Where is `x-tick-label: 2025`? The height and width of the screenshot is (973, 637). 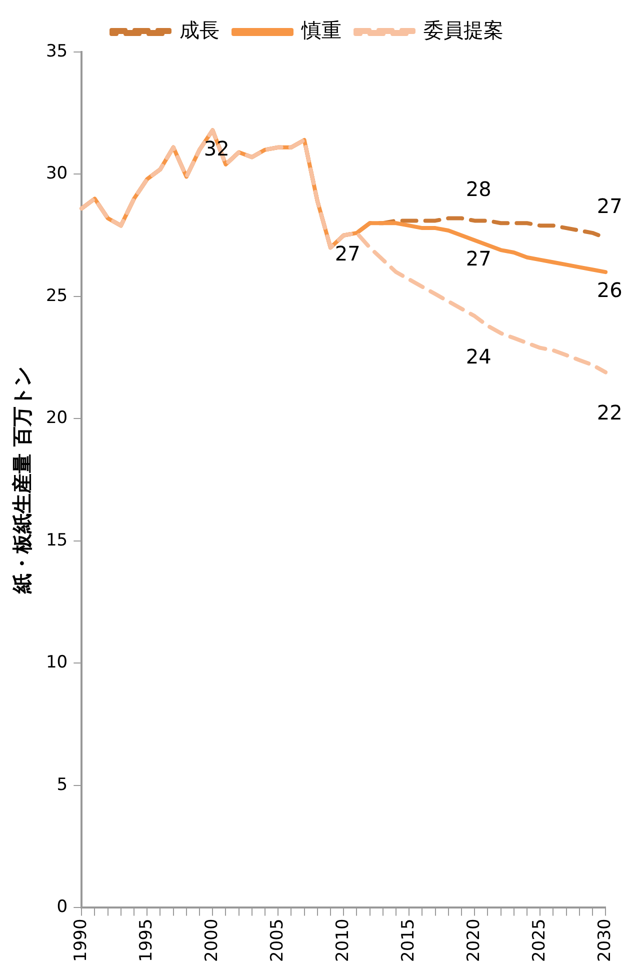
x-tick-label: 2025 is located at coordinates (540, 940).